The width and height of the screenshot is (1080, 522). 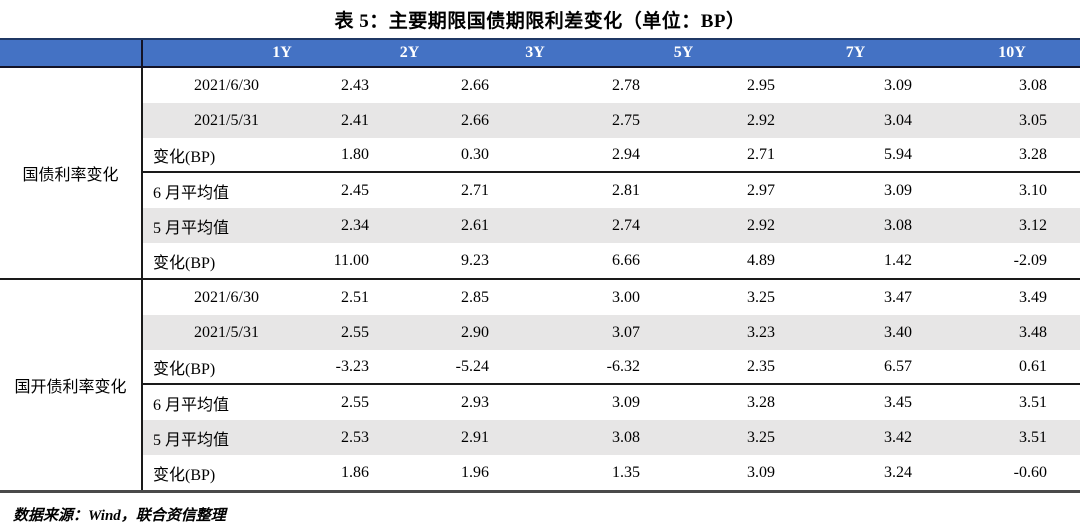 I want to click on data-cell: -0.60, so click(x=1030, y=472).